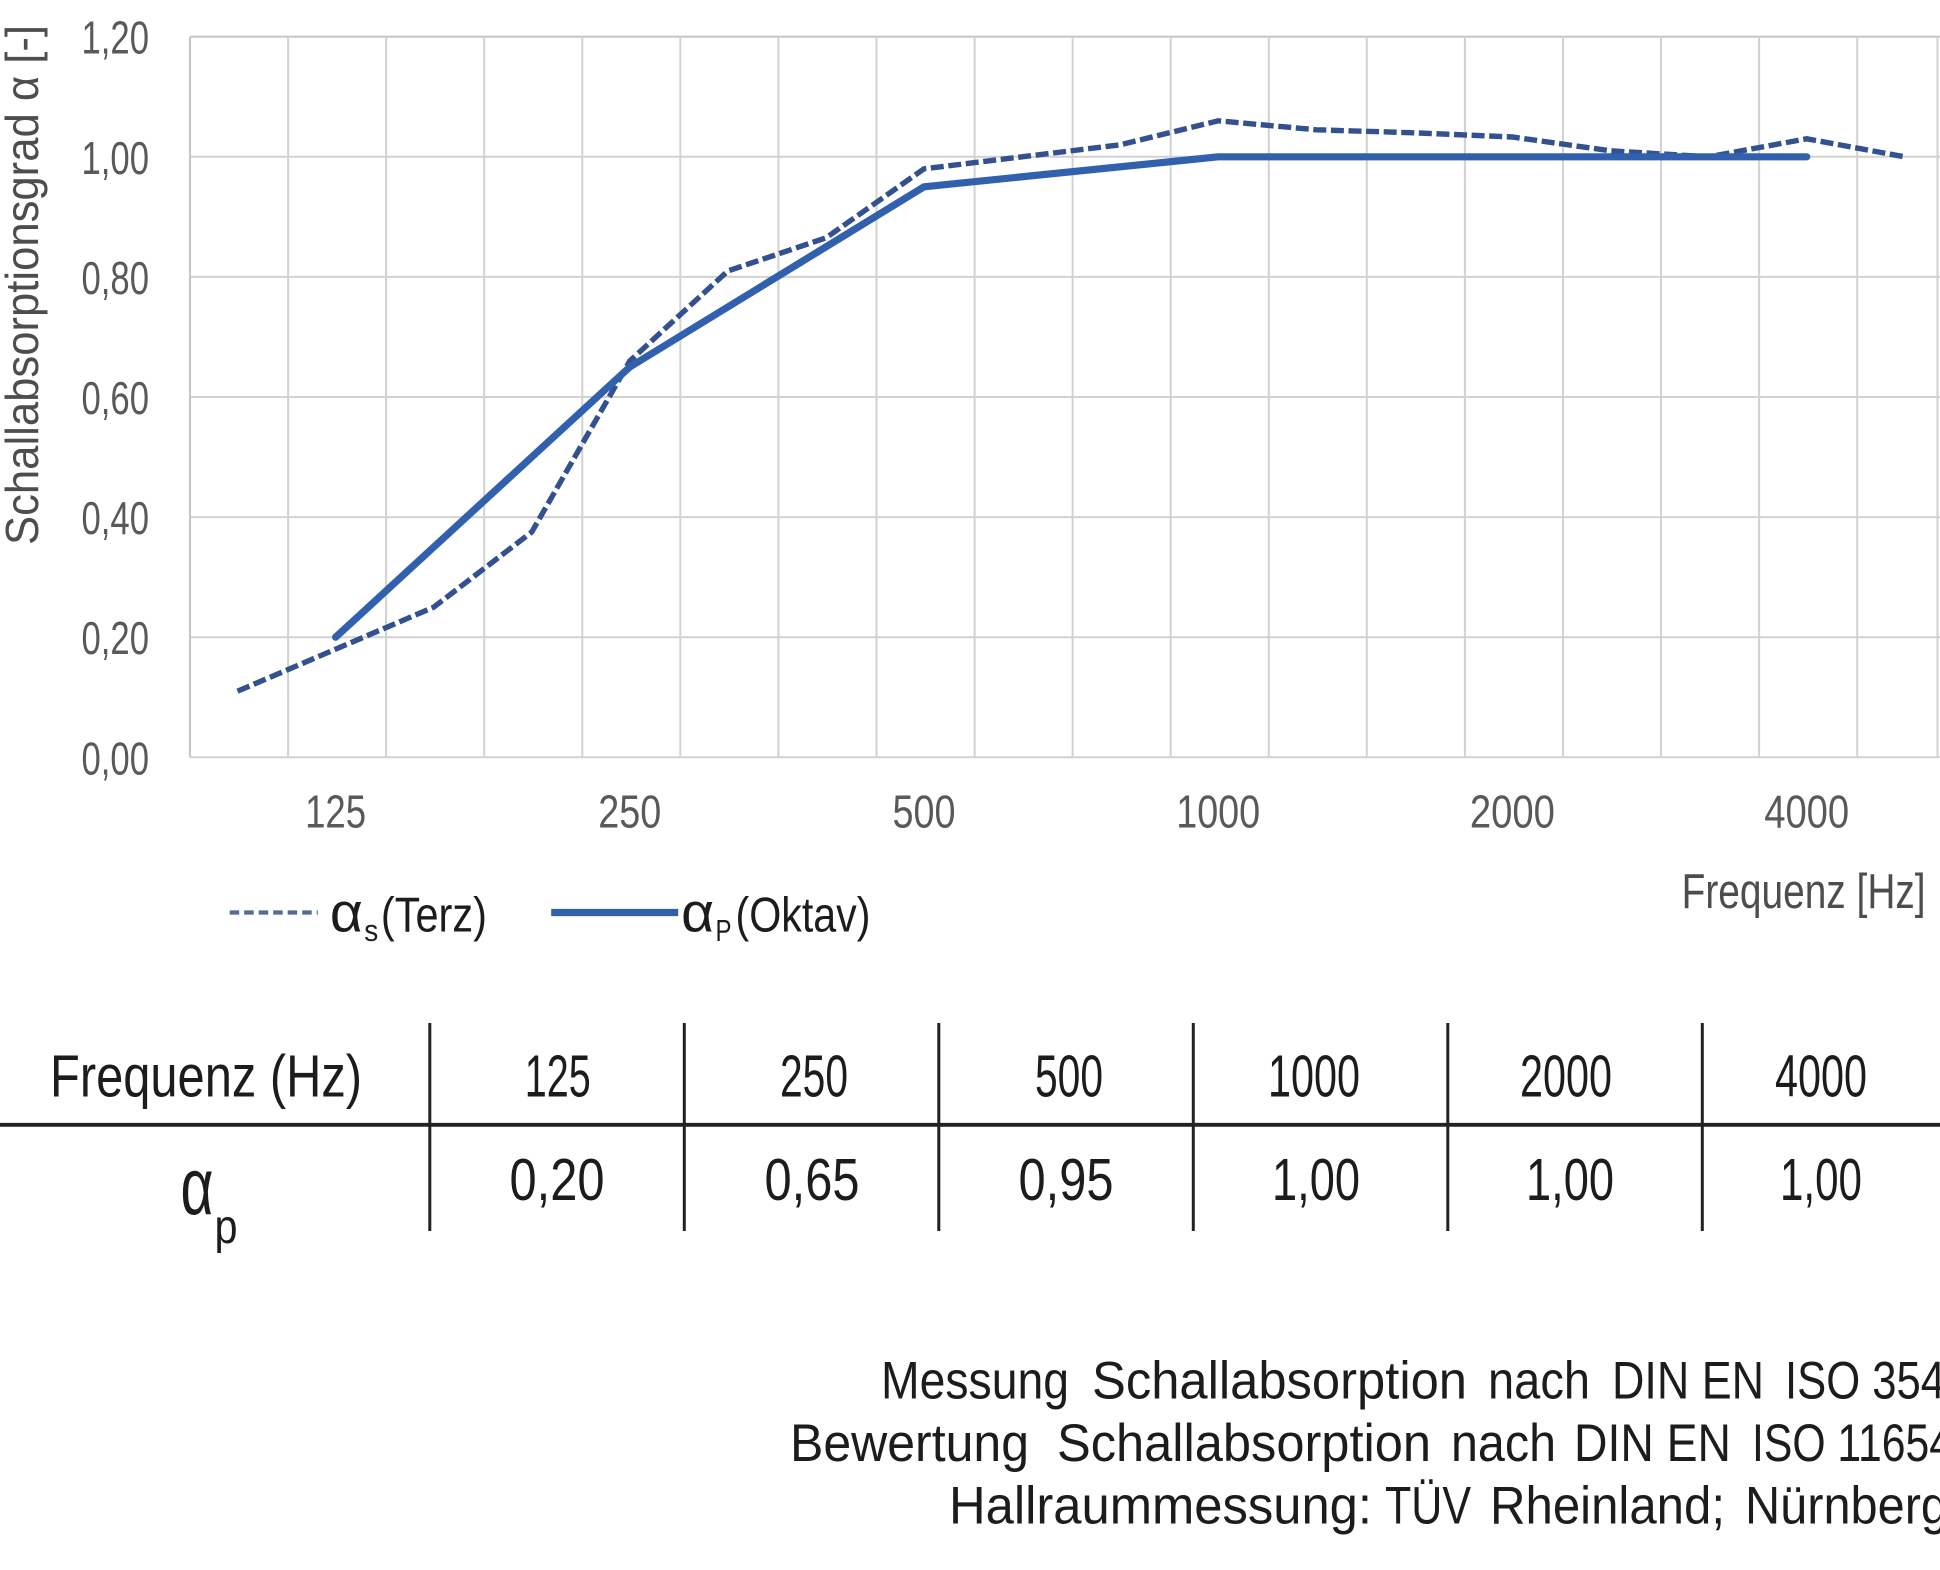  I want to click on svg-text: 1,20, so click(116, 38).